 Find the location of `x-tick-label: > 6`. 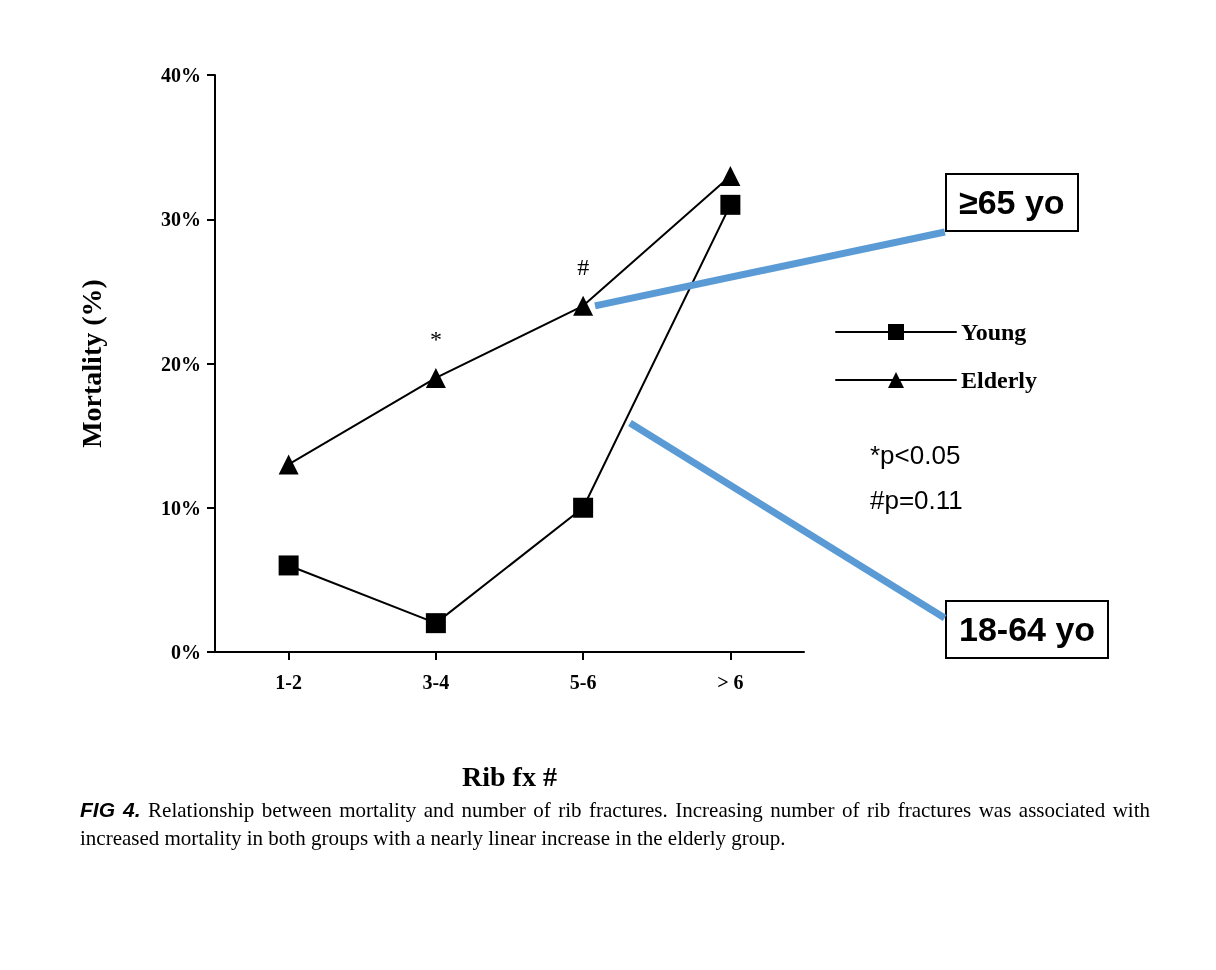

x-tick-label: > 6 is located at coordinates (730, 682).